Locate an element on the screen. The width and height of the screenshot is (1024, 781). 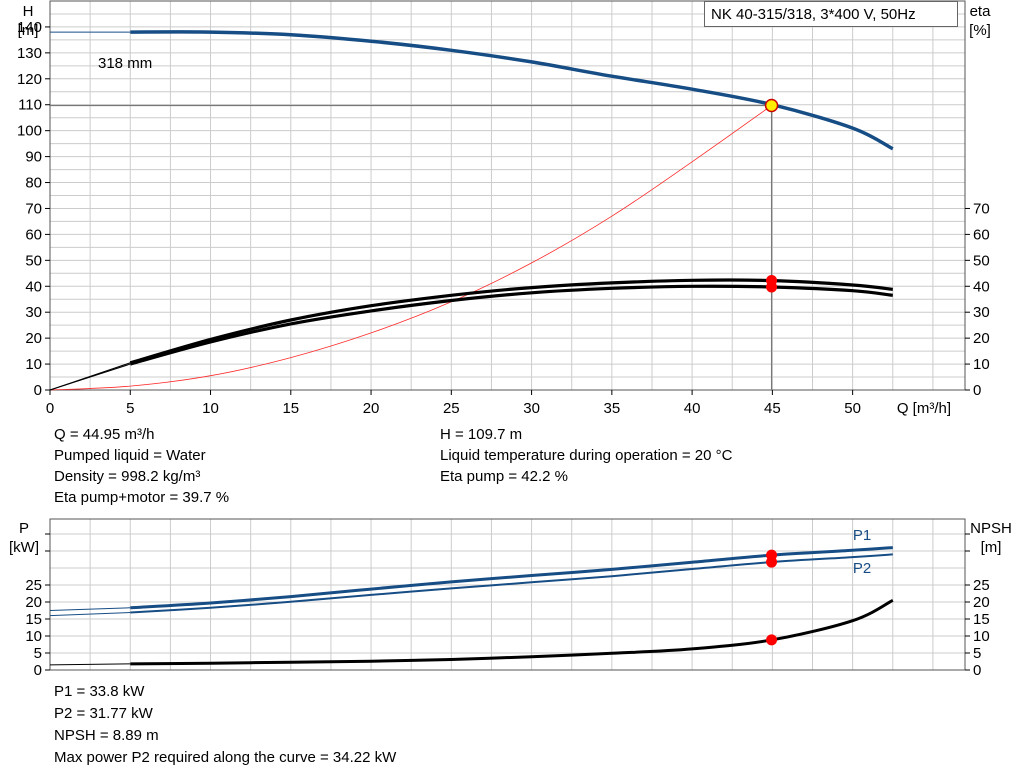
x-tick-label: 50 is located at coordinates (852, 408).